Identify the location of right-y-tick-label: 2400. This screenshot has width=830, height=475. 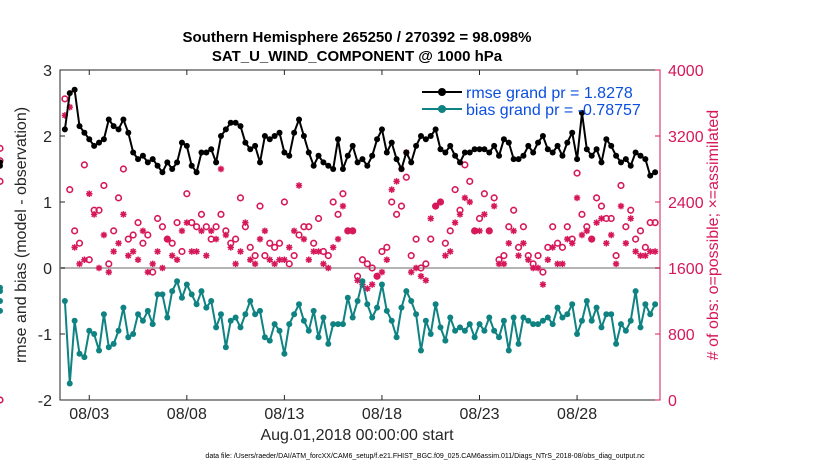
(686, 203).